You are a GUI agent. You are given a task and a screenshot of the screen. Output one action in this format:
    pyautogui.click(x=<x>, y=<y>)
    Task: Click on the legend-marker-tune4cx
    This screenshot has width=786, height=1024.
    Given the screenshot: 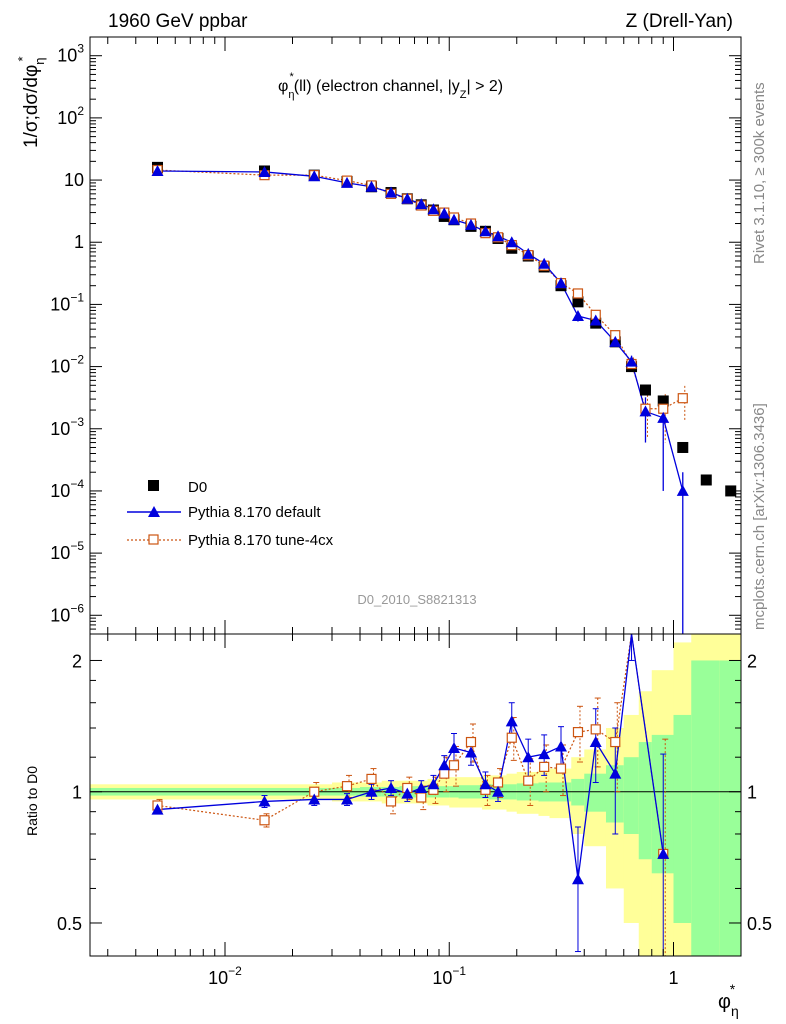 What is the action you would take?
    pyautogui.click(x=153, y=539)
    